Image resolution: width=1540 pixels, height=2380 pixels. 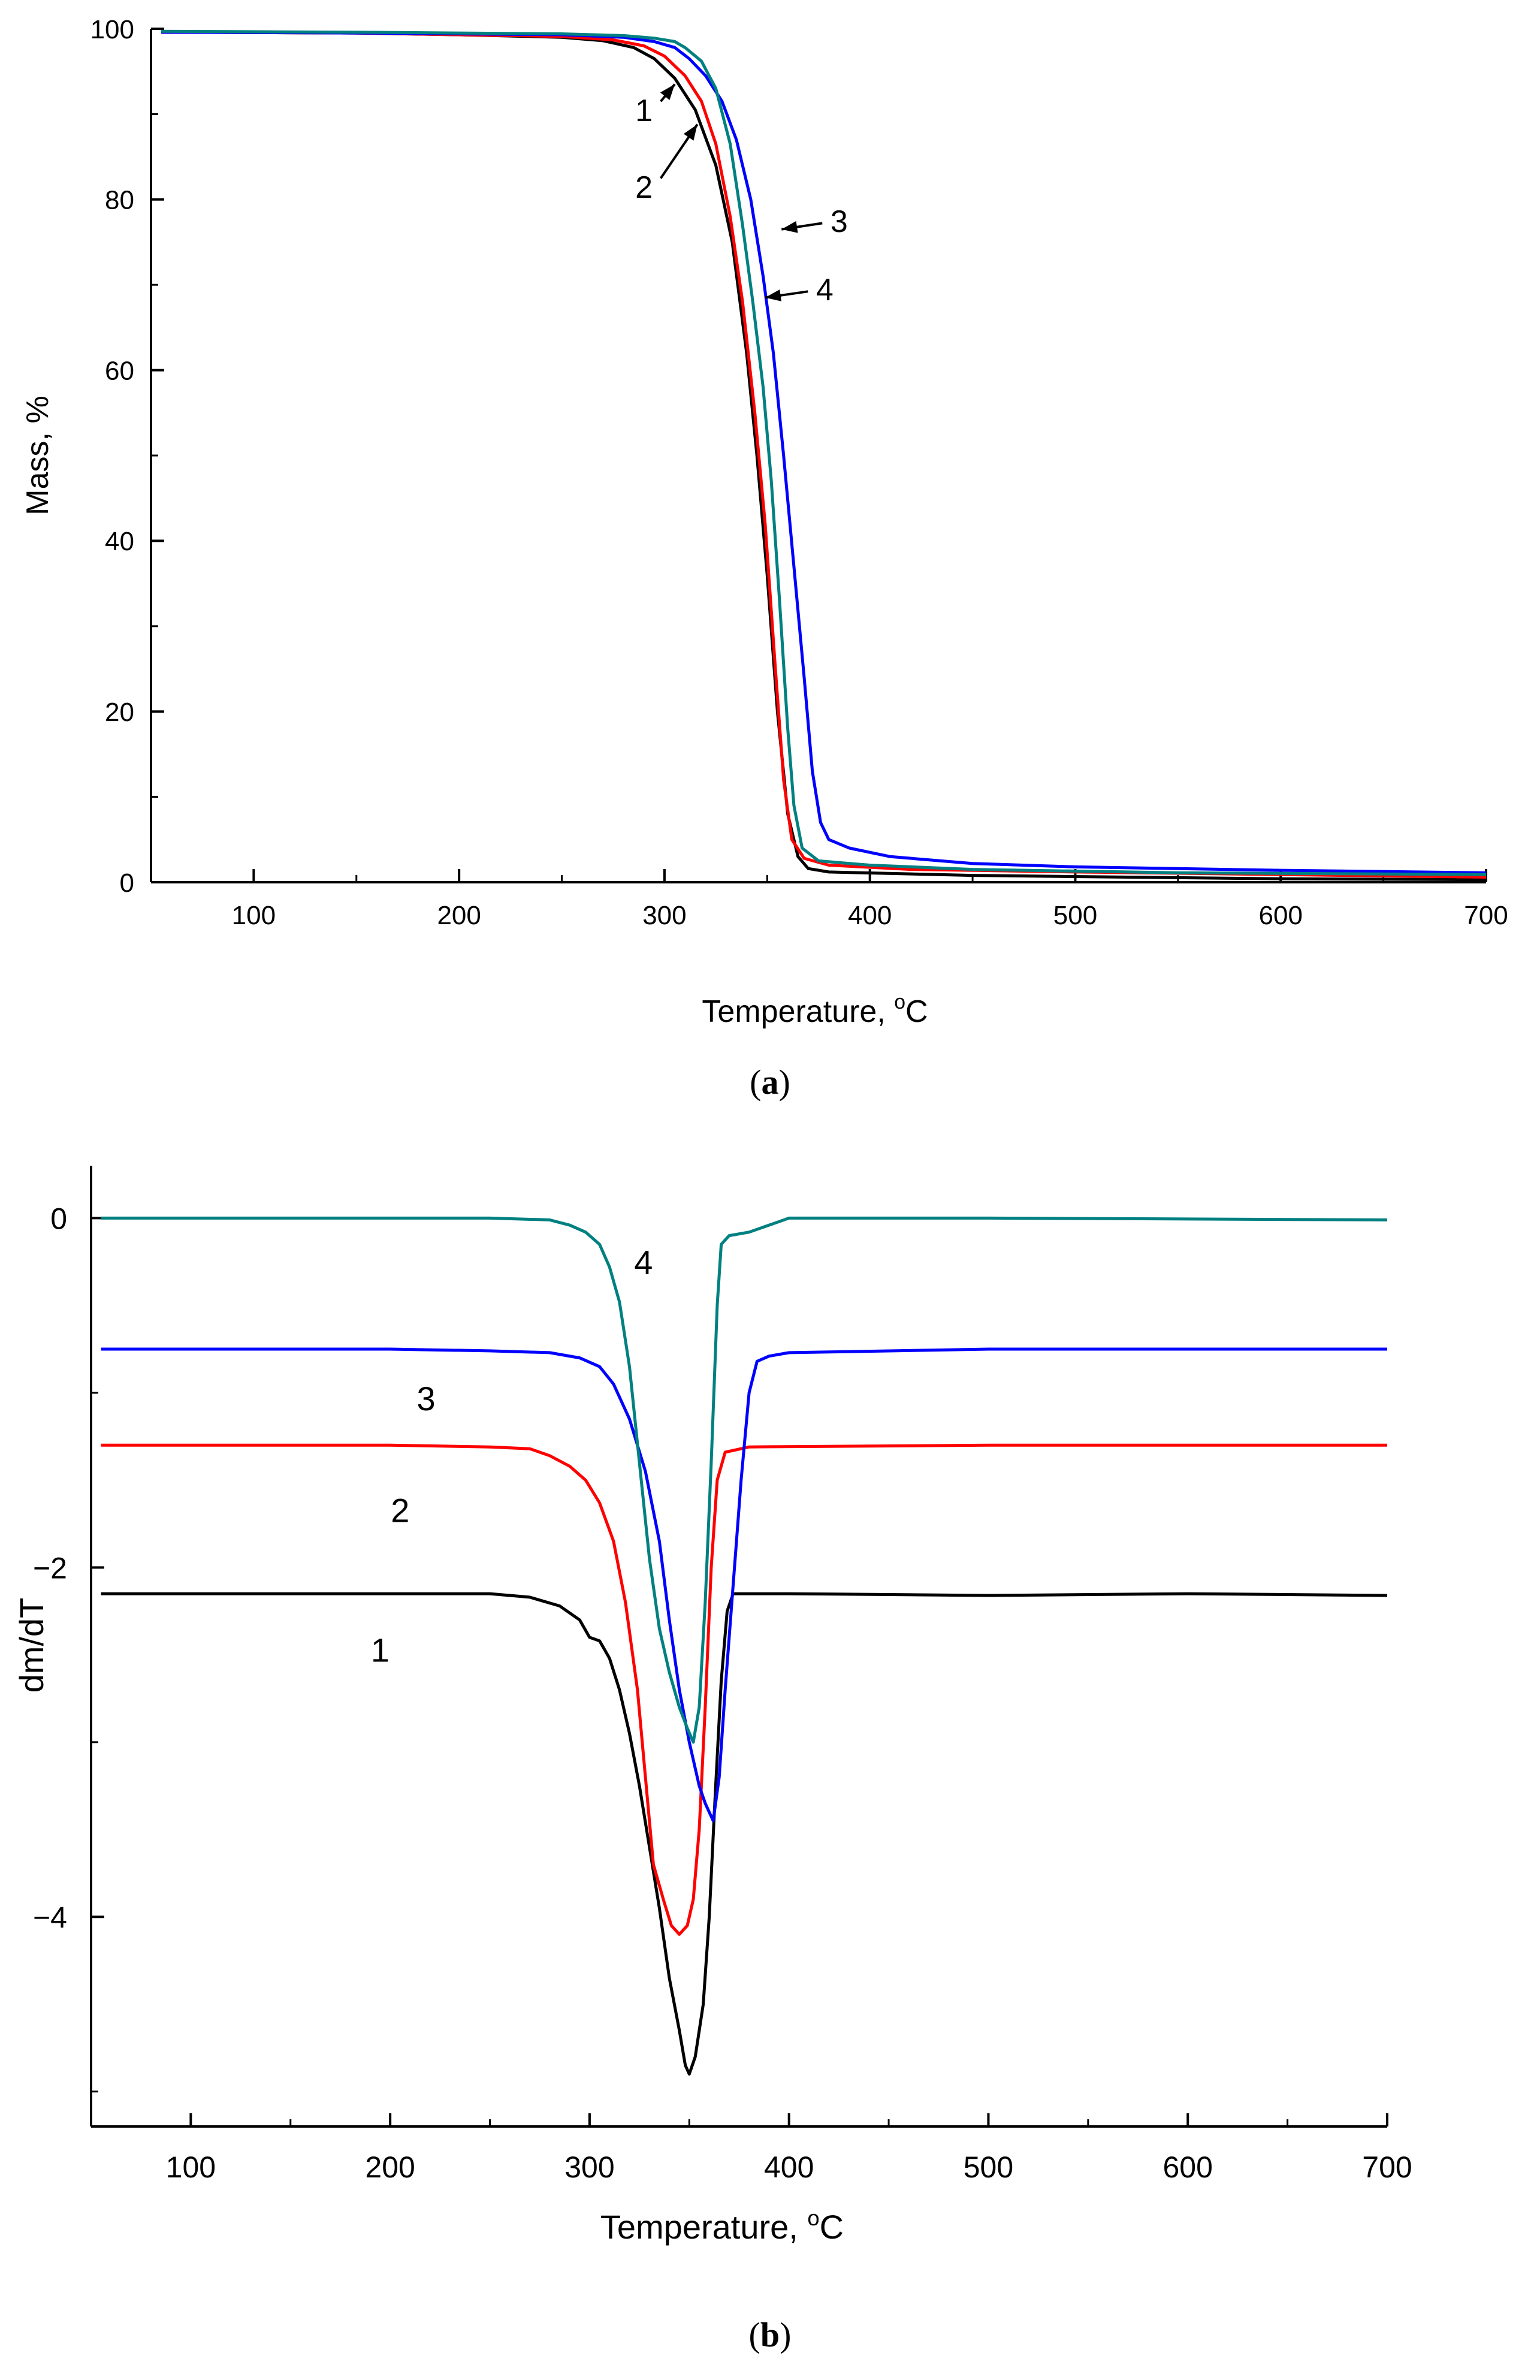 What do you see at coordinates (50, 1918) in the screenshot?
I see `y-tick-label: −4` at bounding box center [50, 1918].